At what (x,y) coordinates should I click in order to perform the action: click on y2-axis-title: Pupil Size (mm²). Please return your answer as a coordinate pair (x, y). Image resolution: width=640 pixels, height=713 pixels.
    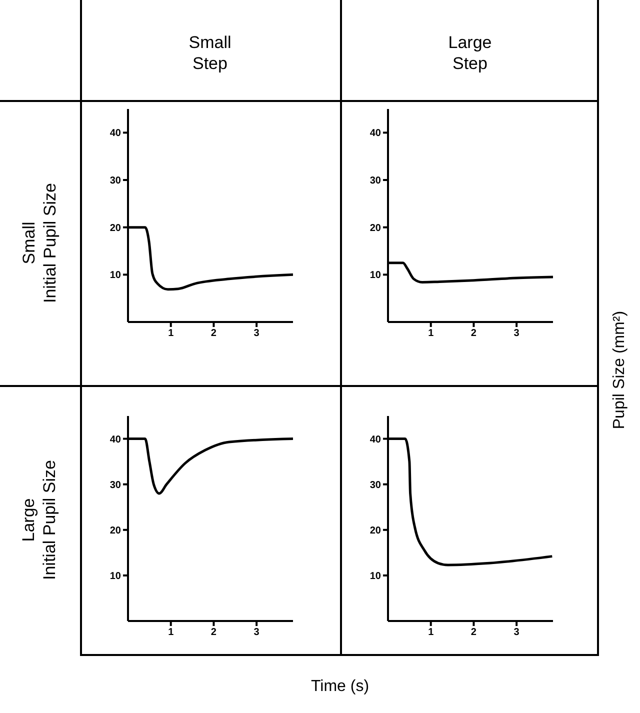
    Looking at the image, I should click on (619, 370).